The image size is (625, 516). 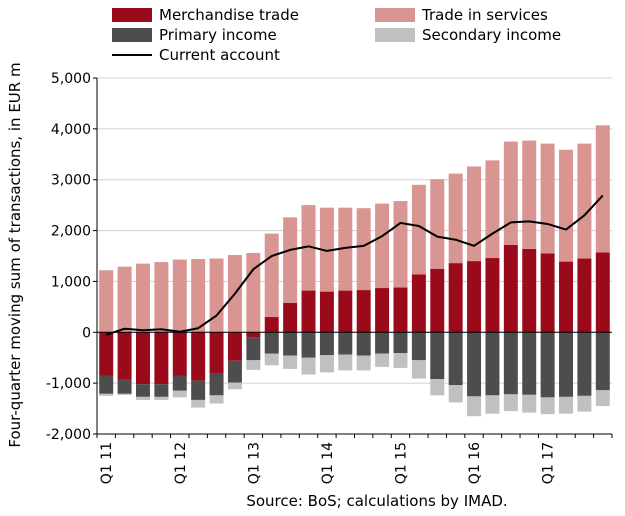 What do you see at coordinates (229, 15) in the screenshot?
I see `legend-label: Merchandise trade` at bounding box center [229, 15].